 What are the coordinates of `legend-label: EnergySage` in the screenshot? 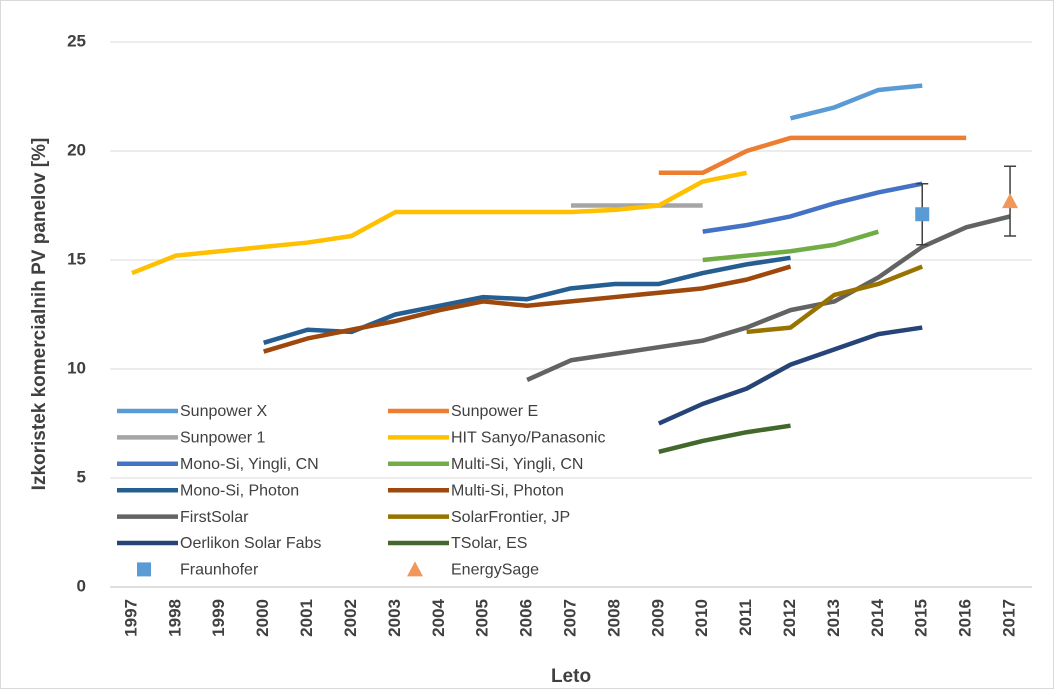 It's located at (495, 570).